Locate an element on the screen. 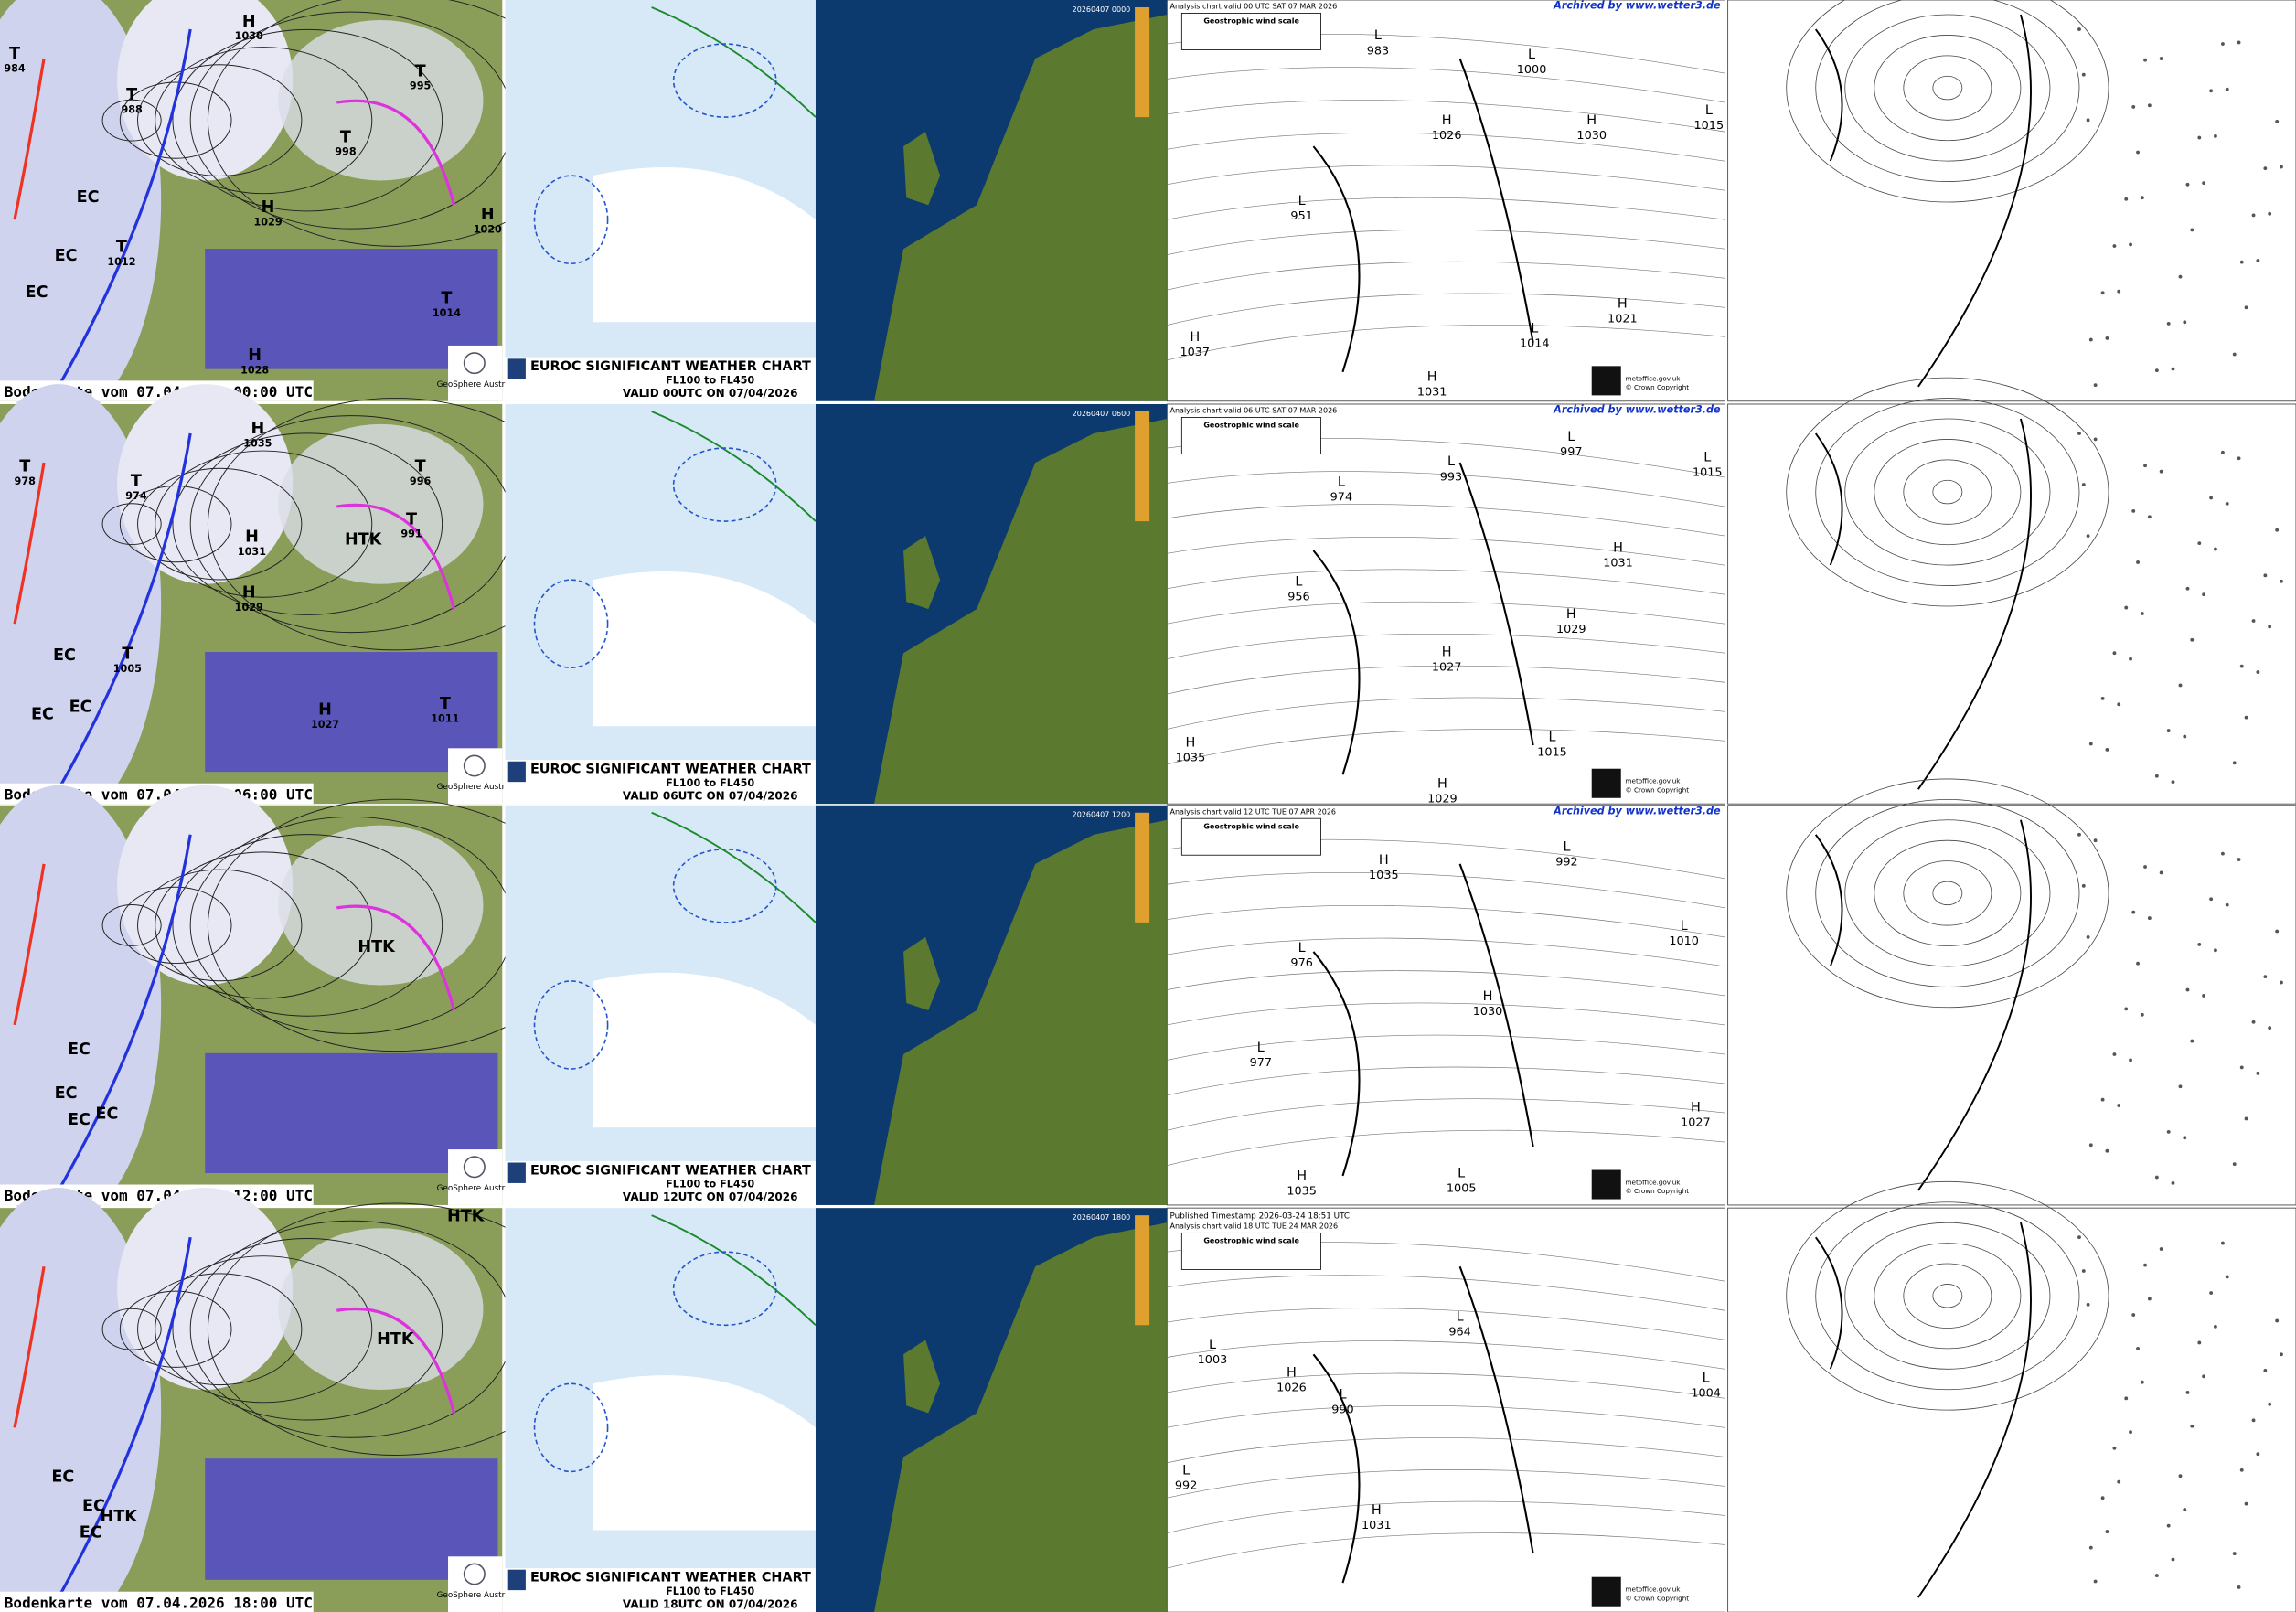  pressure-value: 1012 is located at coordinates (121, 262).